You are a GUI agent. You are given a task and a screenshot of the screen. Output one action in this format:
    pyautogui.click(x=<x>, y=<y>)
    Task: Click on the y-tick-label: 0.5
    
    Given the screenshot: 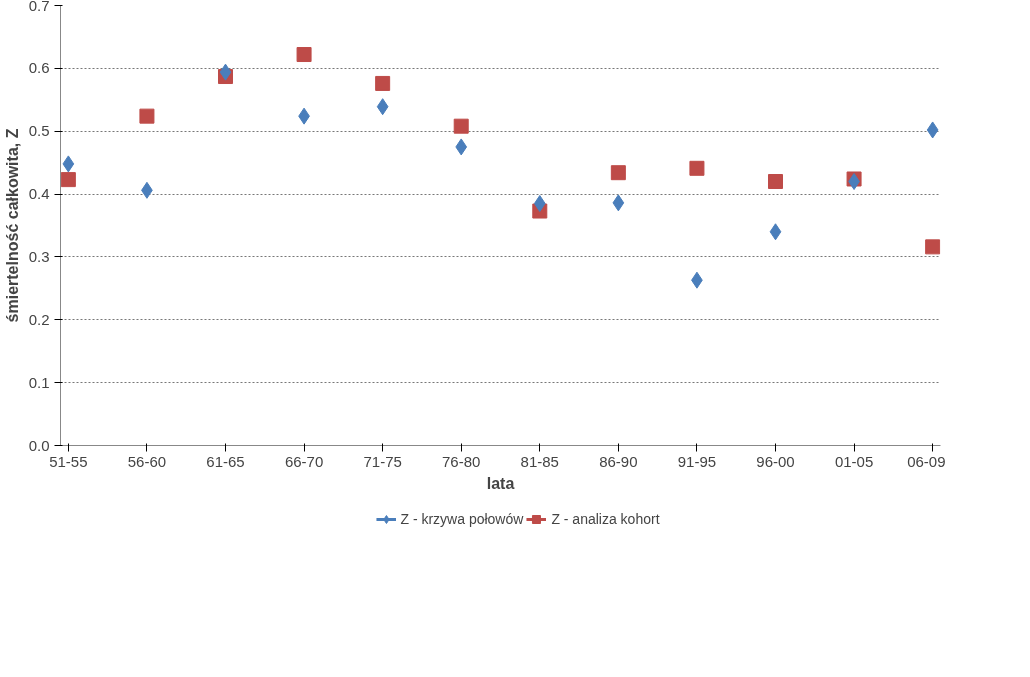 What is the action you would take?
    pyautogui.click(x=39, y=131)
    